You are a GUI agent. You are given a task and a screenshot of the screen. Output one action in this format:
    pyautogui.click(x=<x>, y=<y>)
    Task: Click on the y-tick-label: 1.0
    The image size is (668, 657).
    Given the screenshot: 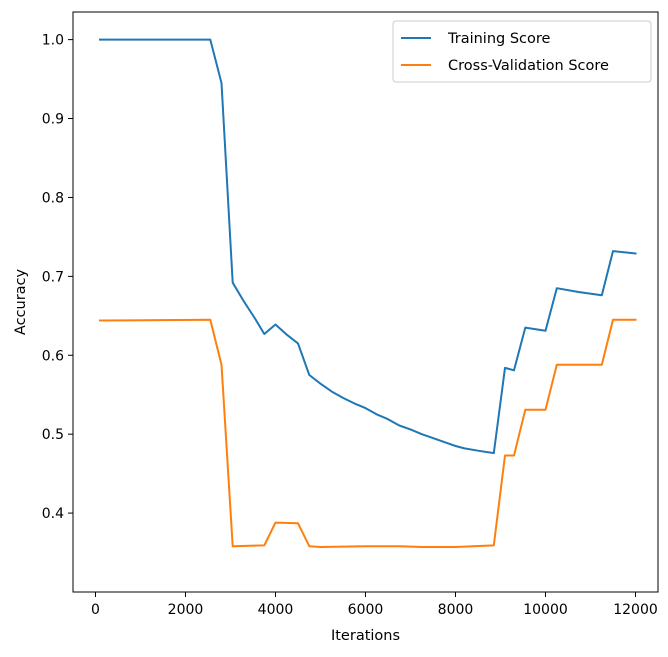 What is the action you would take?
    pyautogui.click(x=53, y=41)
    